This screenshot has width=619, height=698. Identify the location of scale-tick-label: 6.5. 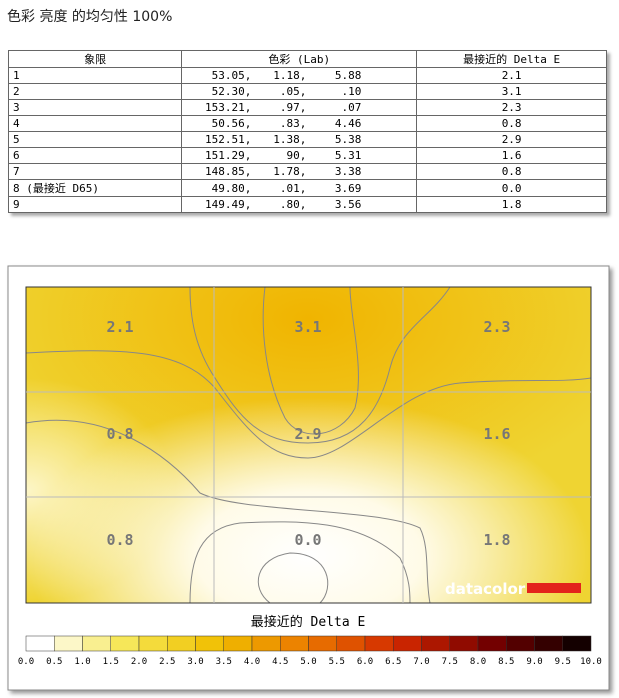
(393, 662).